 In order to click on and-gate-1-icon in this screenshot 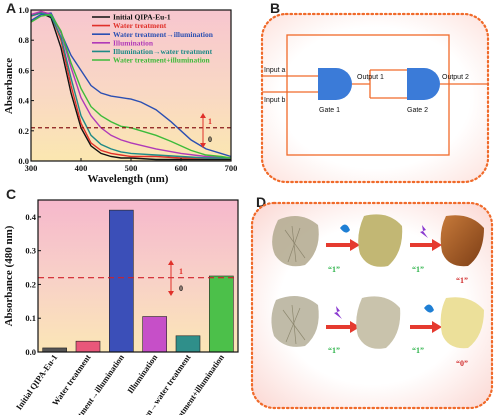, I will do `click(335, 84)`.